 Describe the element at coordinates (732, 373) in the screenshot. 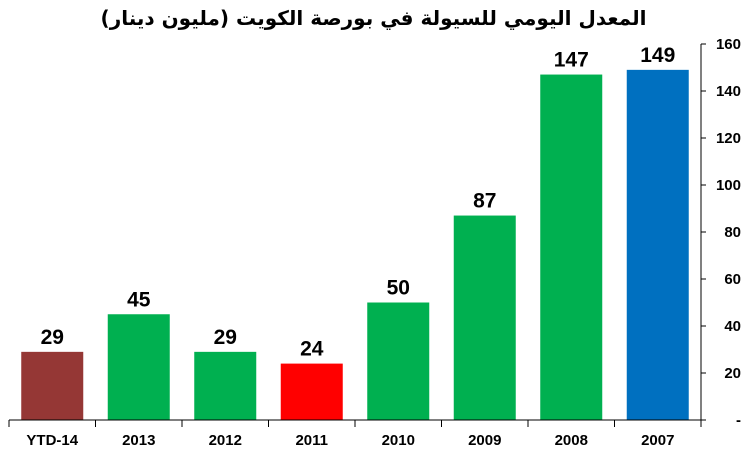

I see `y-tick-label-20: 20` at that location.